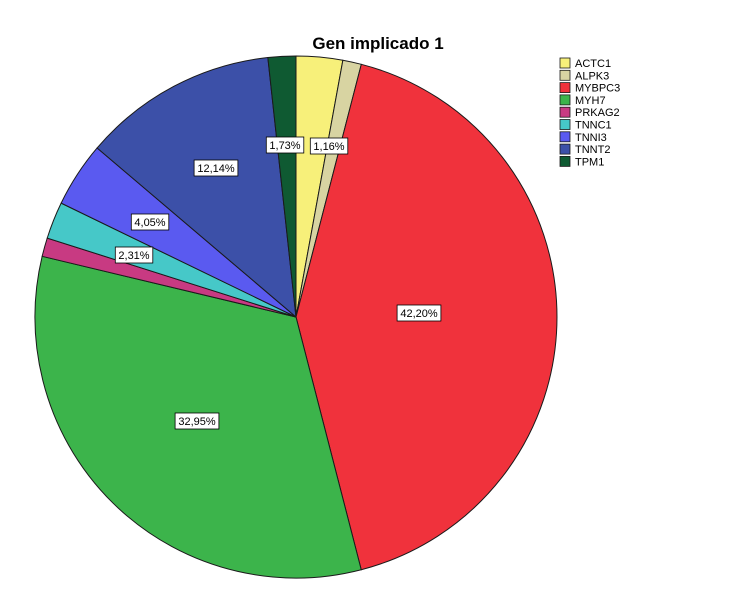 This screenshot has width=750, height=609. I want to click on data-label-text: 1,73%, so click(284, 146).